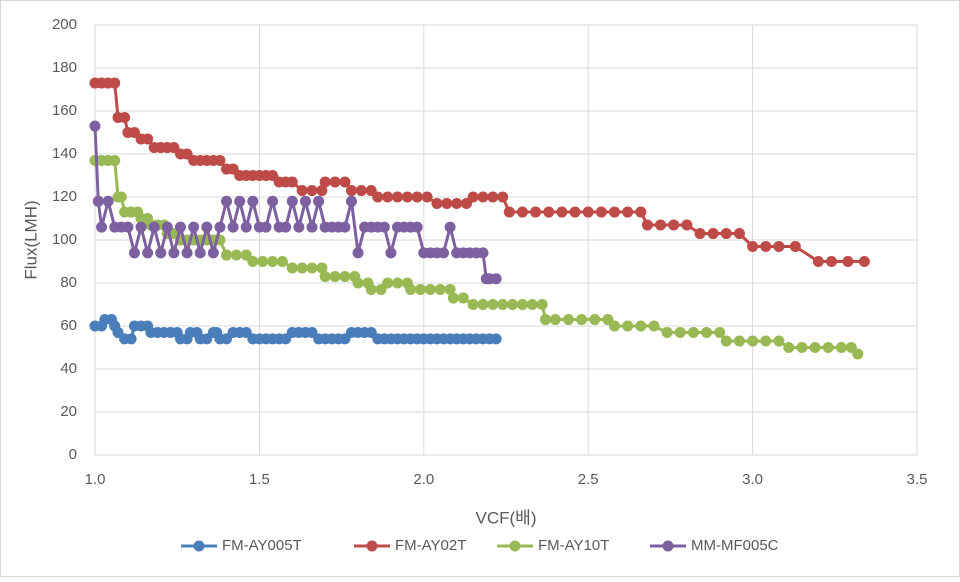  I want to click on legend-label: FM-AY005T, so click(262, 545).